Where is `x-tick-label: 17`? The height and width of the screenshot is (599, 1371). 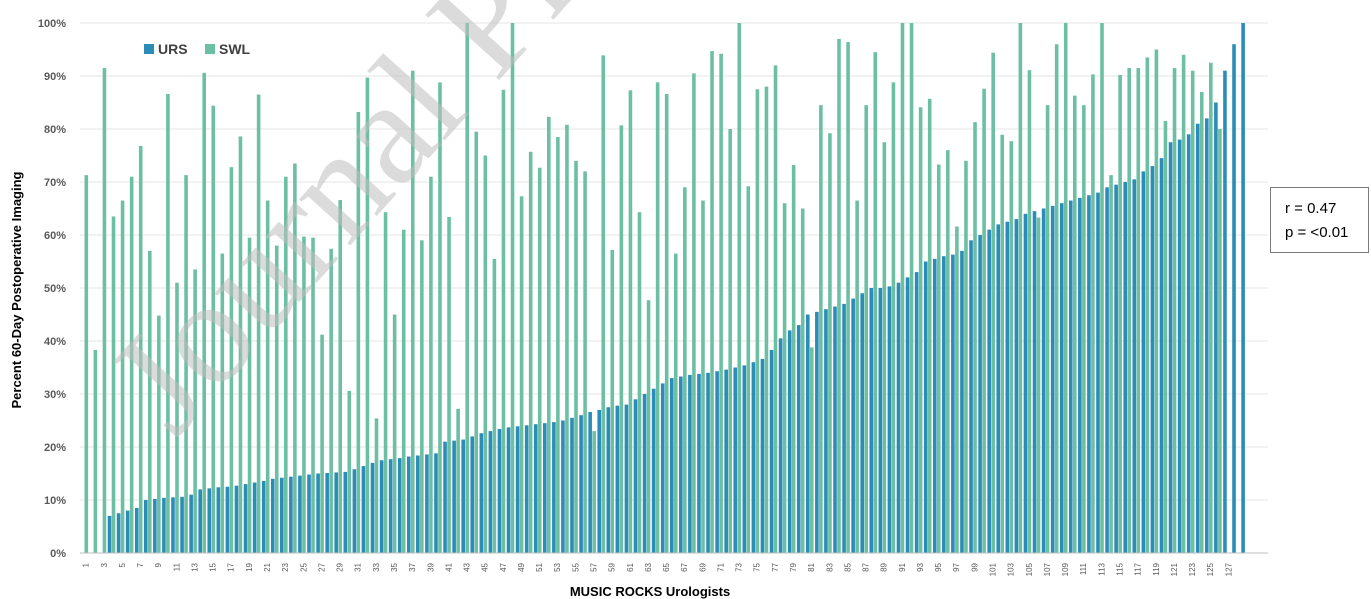
x-tick-label: 17 is located at coordinates (231, 566).